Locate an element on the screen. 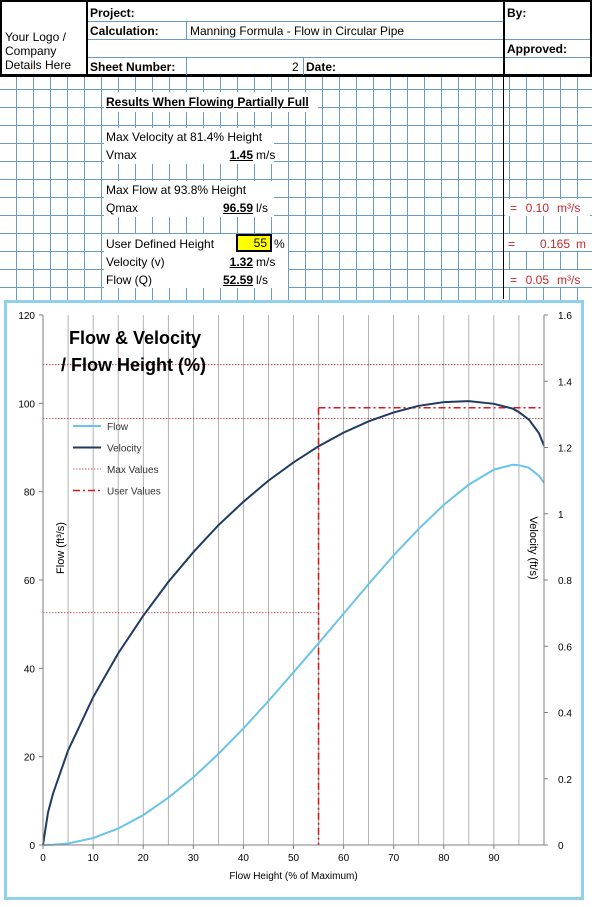 The height and width of the screenshot is (907, 592). x-tick-label: 40 is located at coordinates (244, 858).